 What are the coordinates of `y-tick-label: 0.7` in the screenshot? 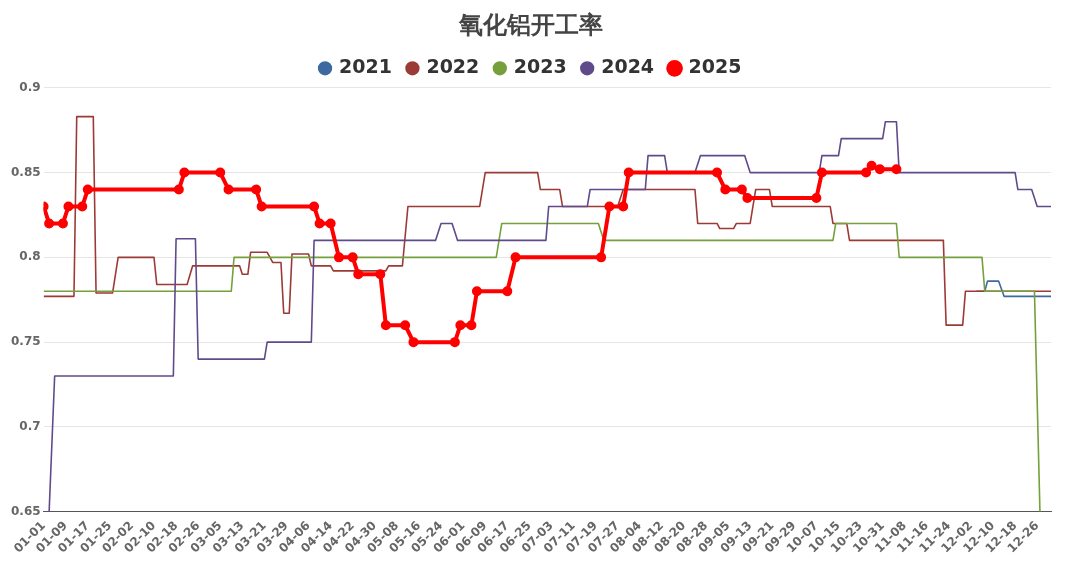 It's located at (30, 426).